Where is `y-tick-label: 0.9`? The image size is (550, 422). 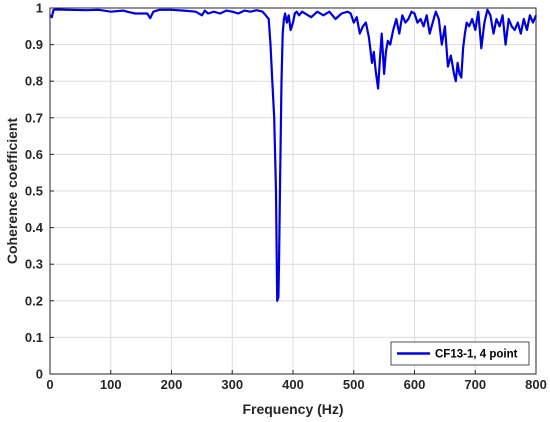
y-tick-label: 0.9 is located at coordinates (34, 44).